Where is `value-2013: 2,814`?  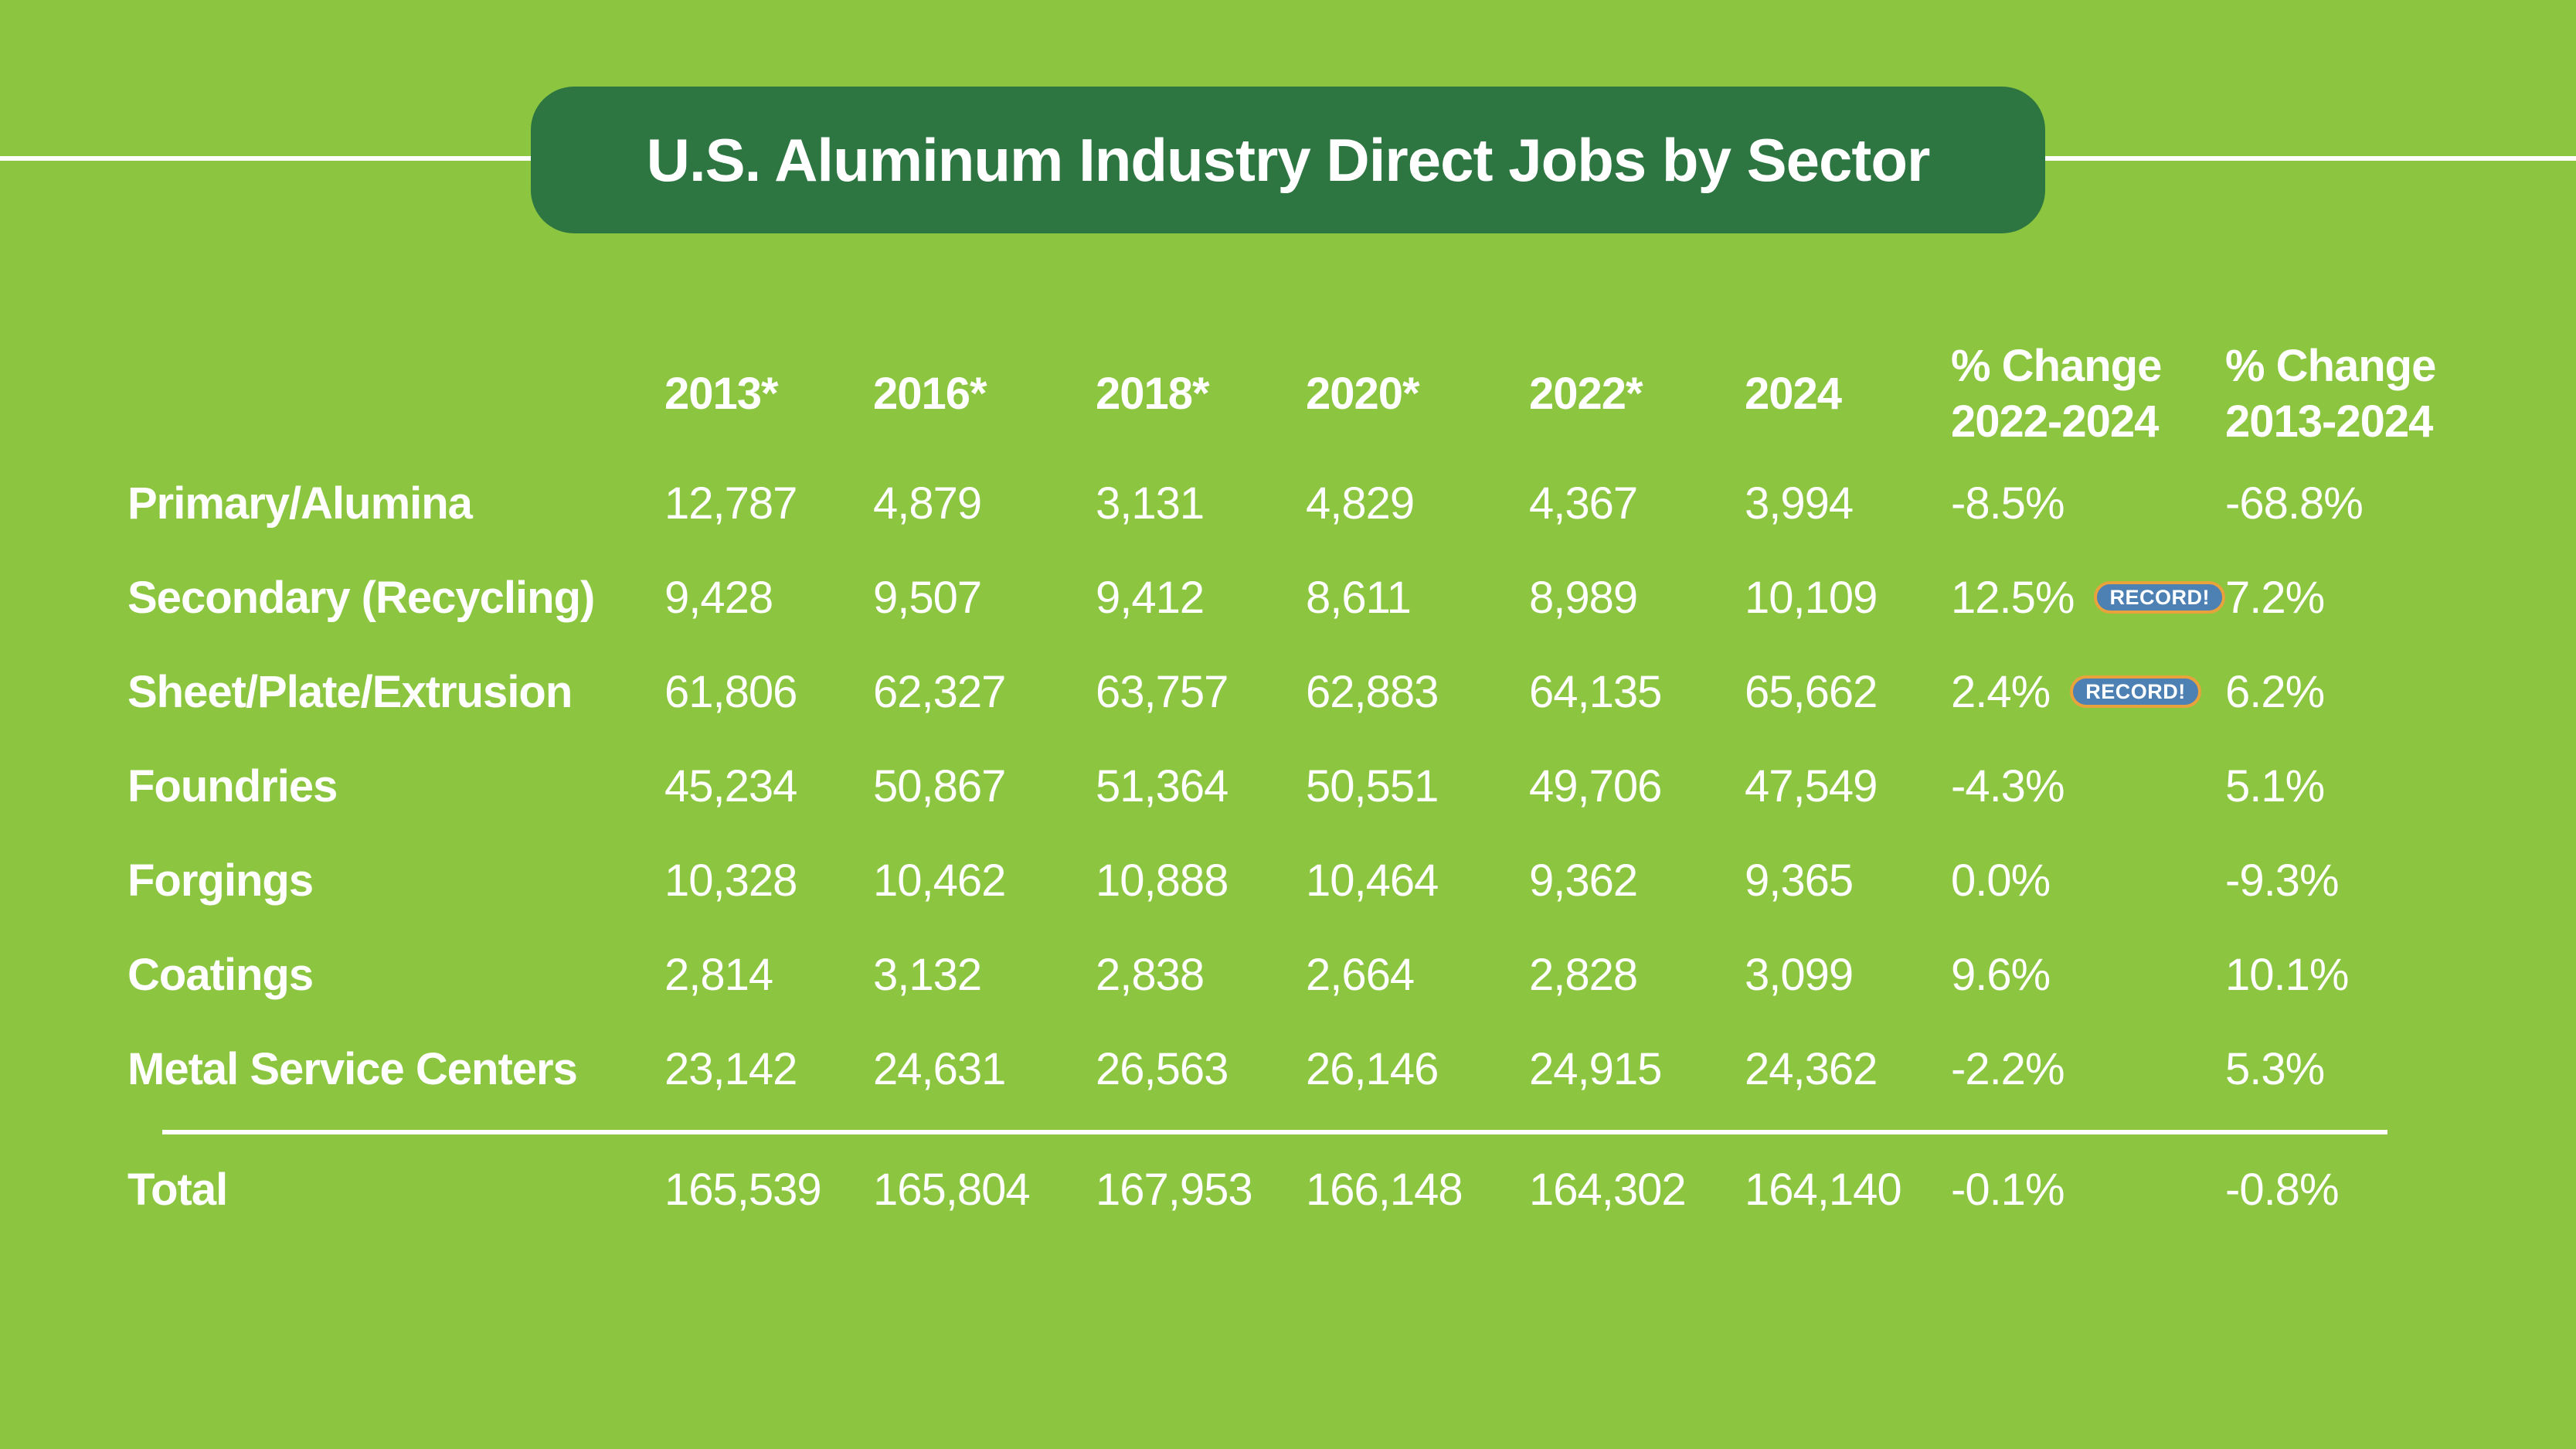 value-2013: 2,814 is located at coordinates (718, 975).